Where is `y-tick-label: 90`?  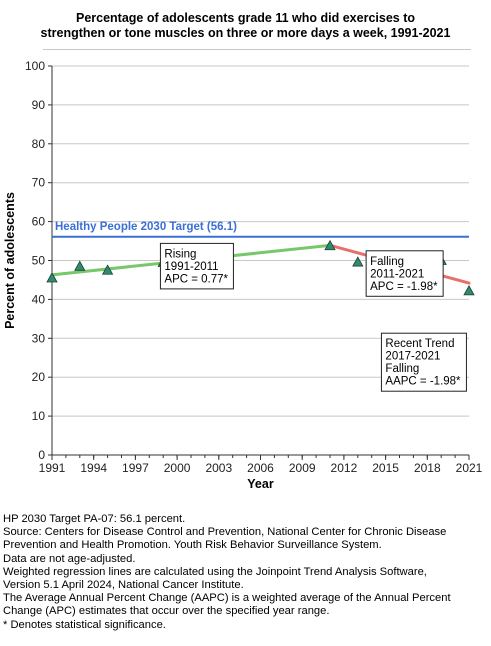
y-tick-label: 90 is located at coordinates (39, 105).